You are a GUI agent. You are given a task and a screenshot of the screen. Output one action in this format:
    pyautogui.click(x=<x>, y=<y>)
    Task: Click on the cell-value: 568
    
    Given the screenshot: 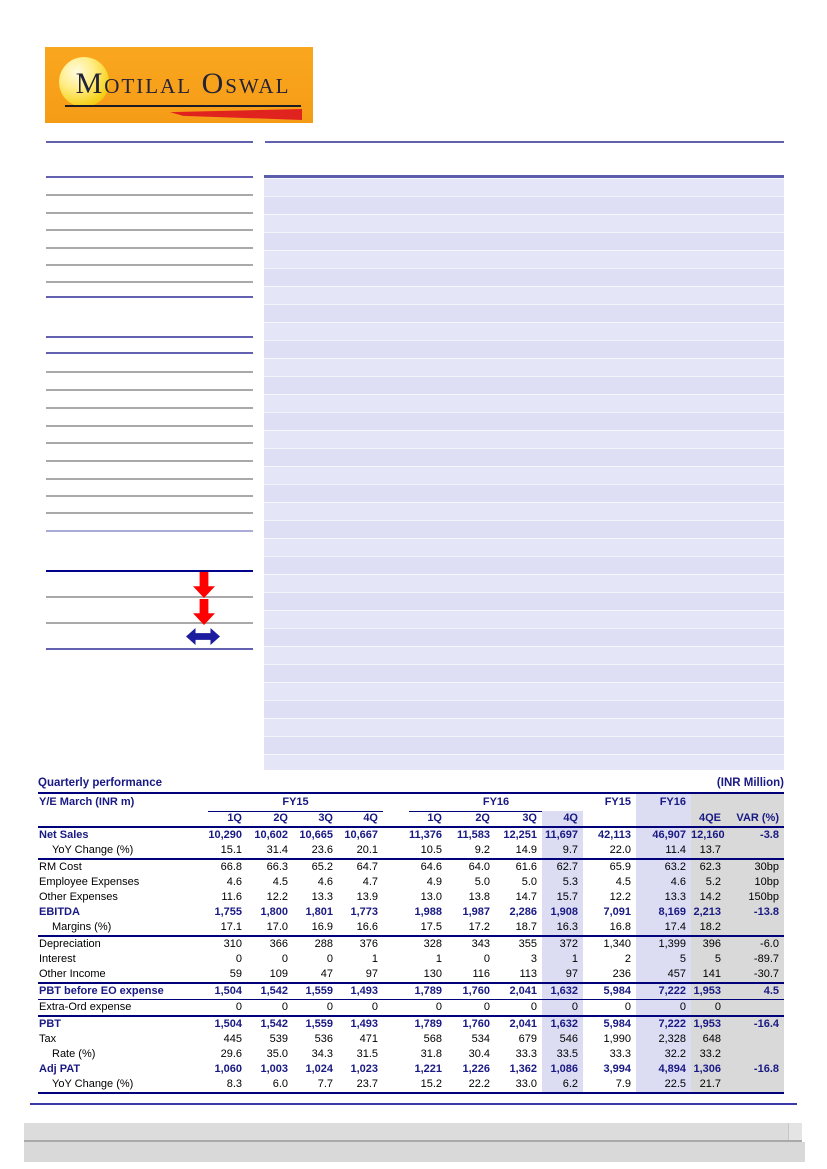 What is the action you would take?
    pyautogui.click(x=432, y=1039)
    